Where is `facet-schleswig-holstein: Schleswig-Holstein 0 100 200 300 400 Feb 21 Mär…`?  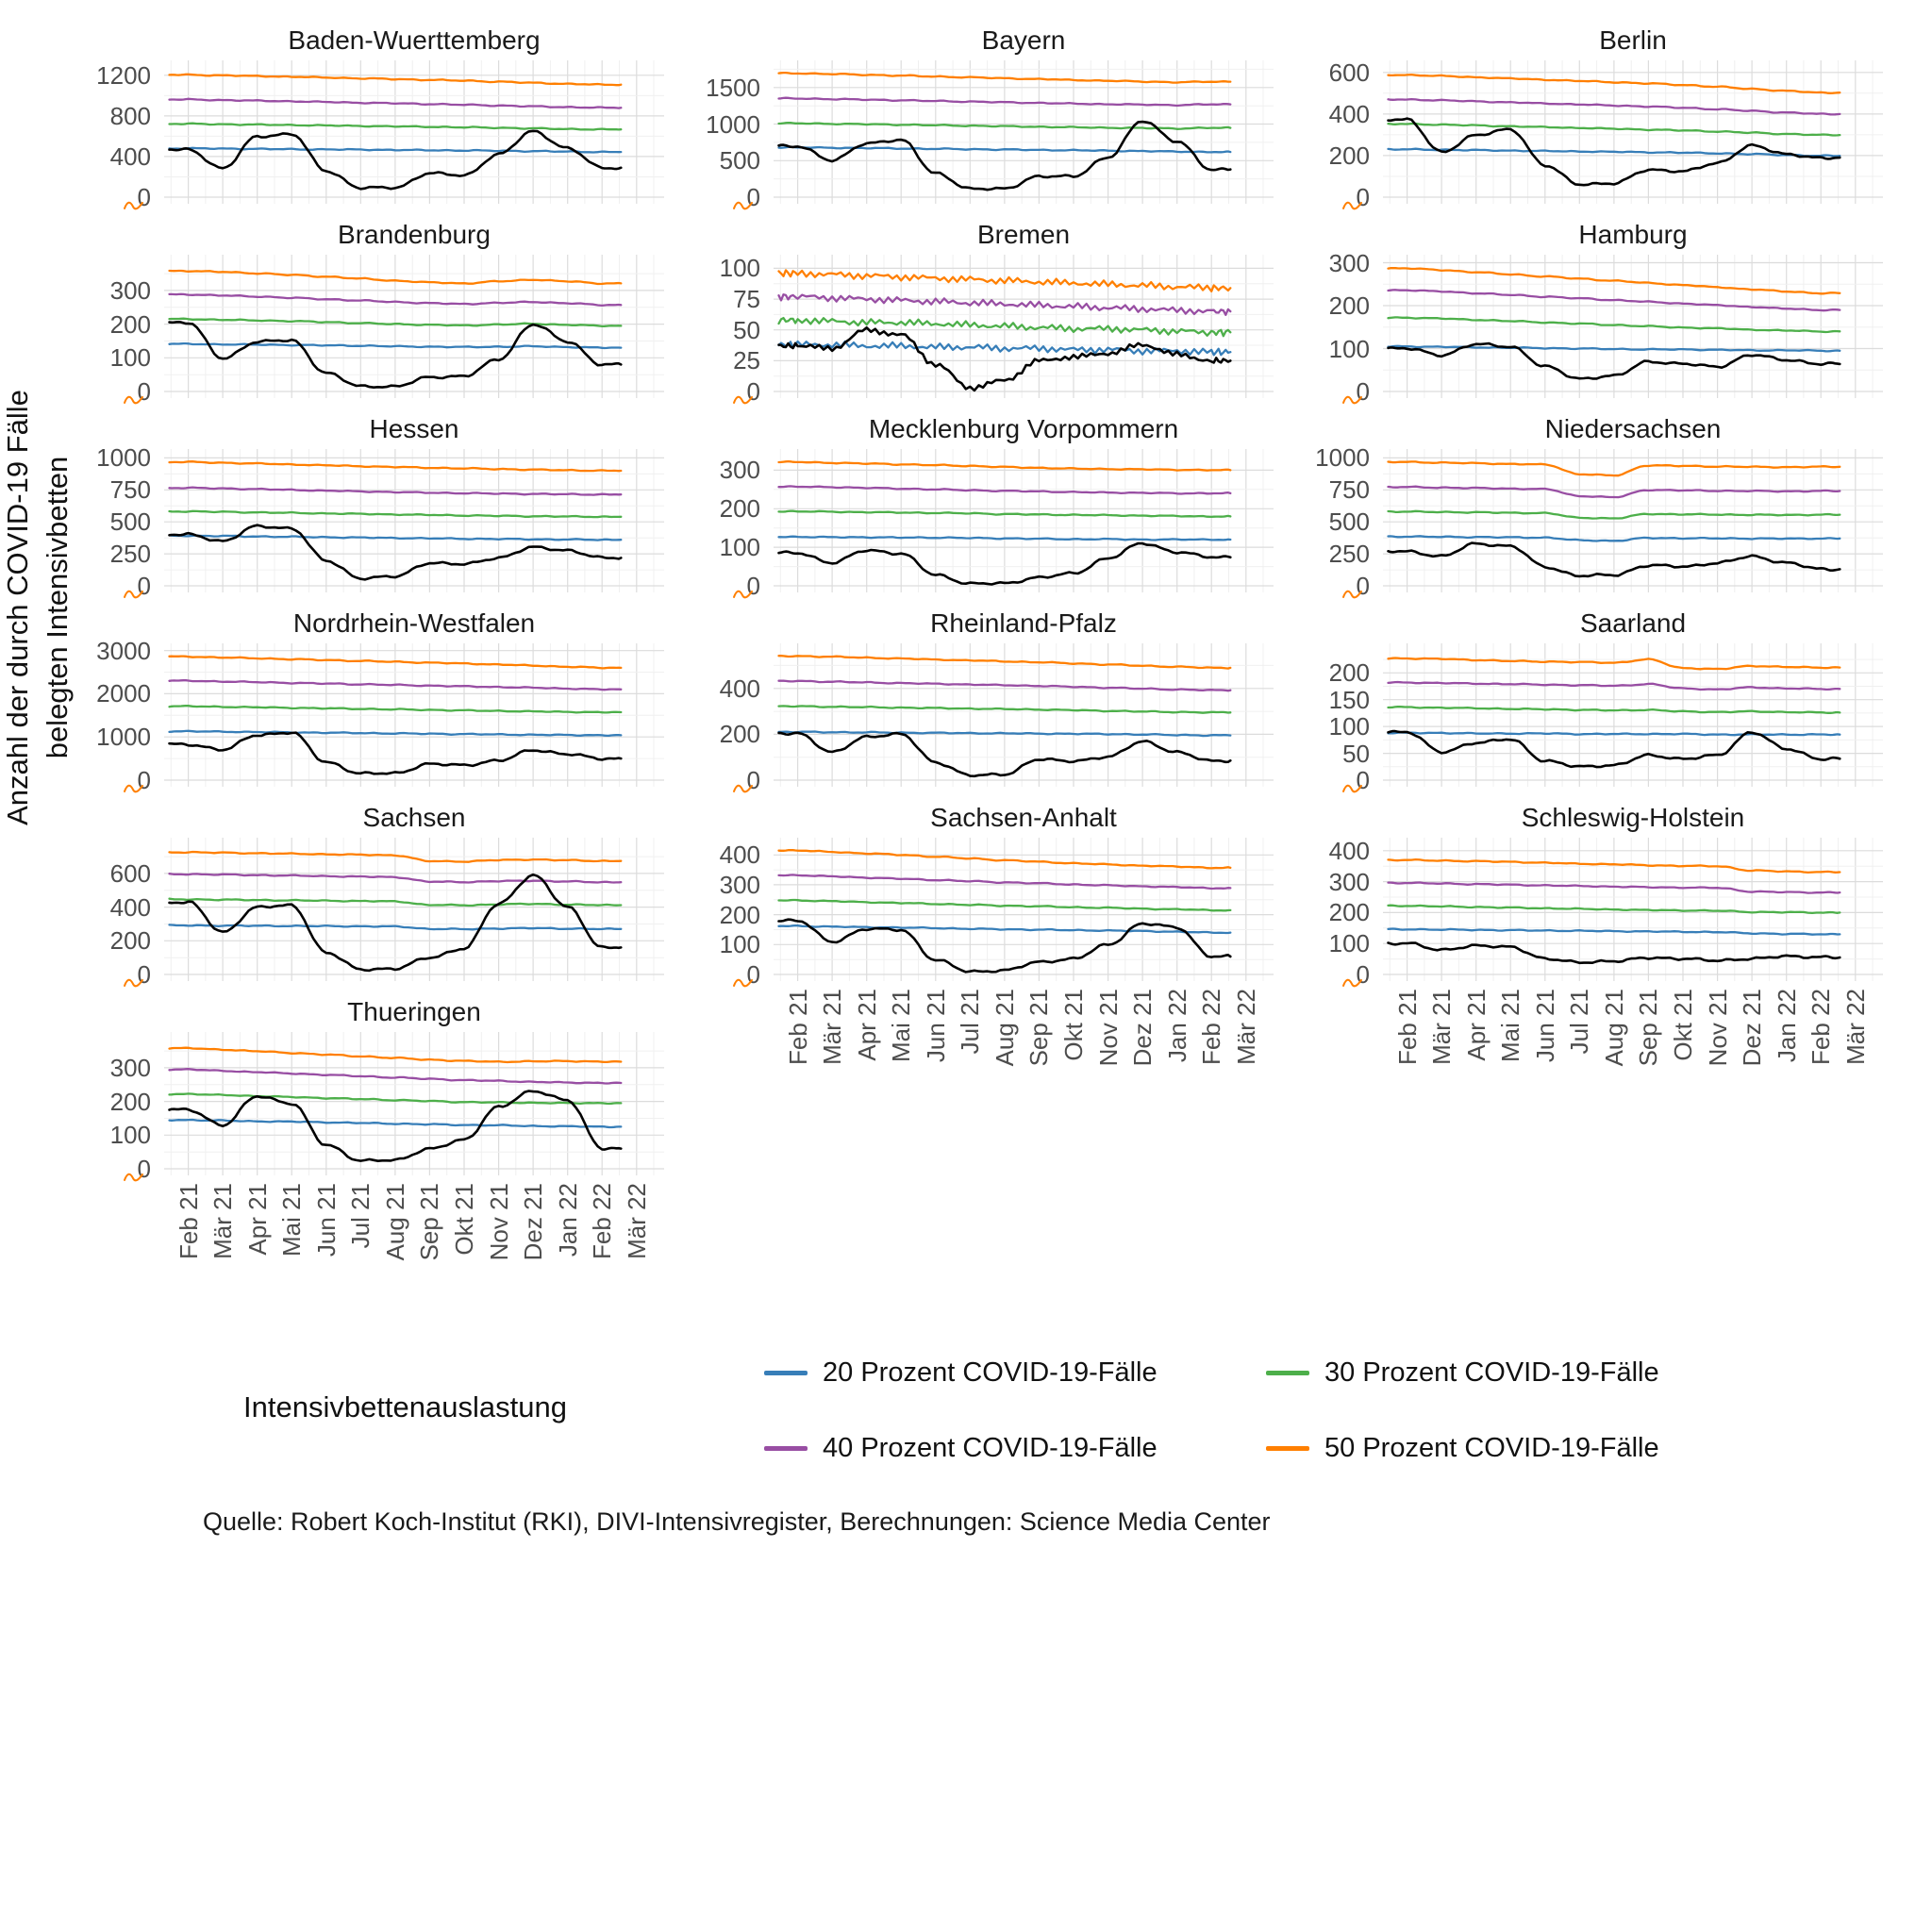 facet-schleswig-holstein: Schleswig-Holstein 0 100 200 300 400 Feb 21 Mär… is located at coordinates (1582, 962).